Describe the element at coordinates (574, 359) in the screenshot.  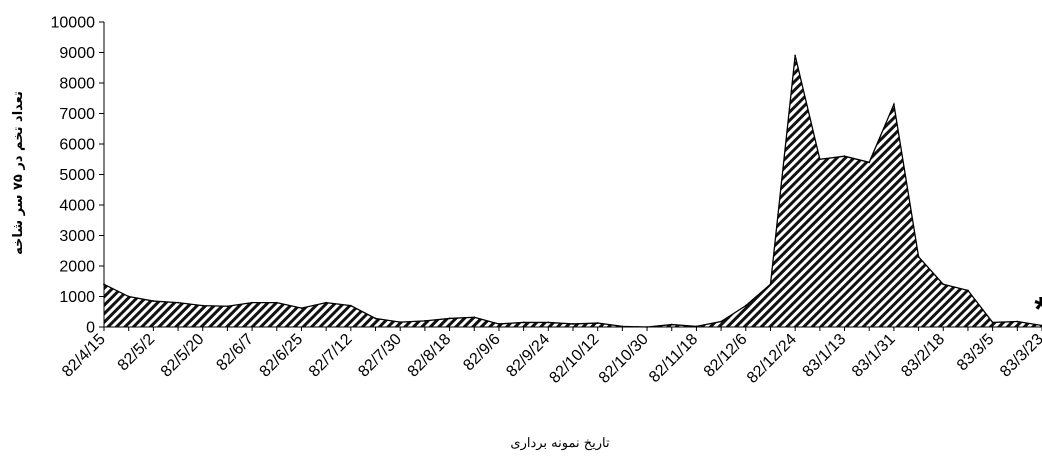
I see `x-tick-label: 82/10/12` at that location.